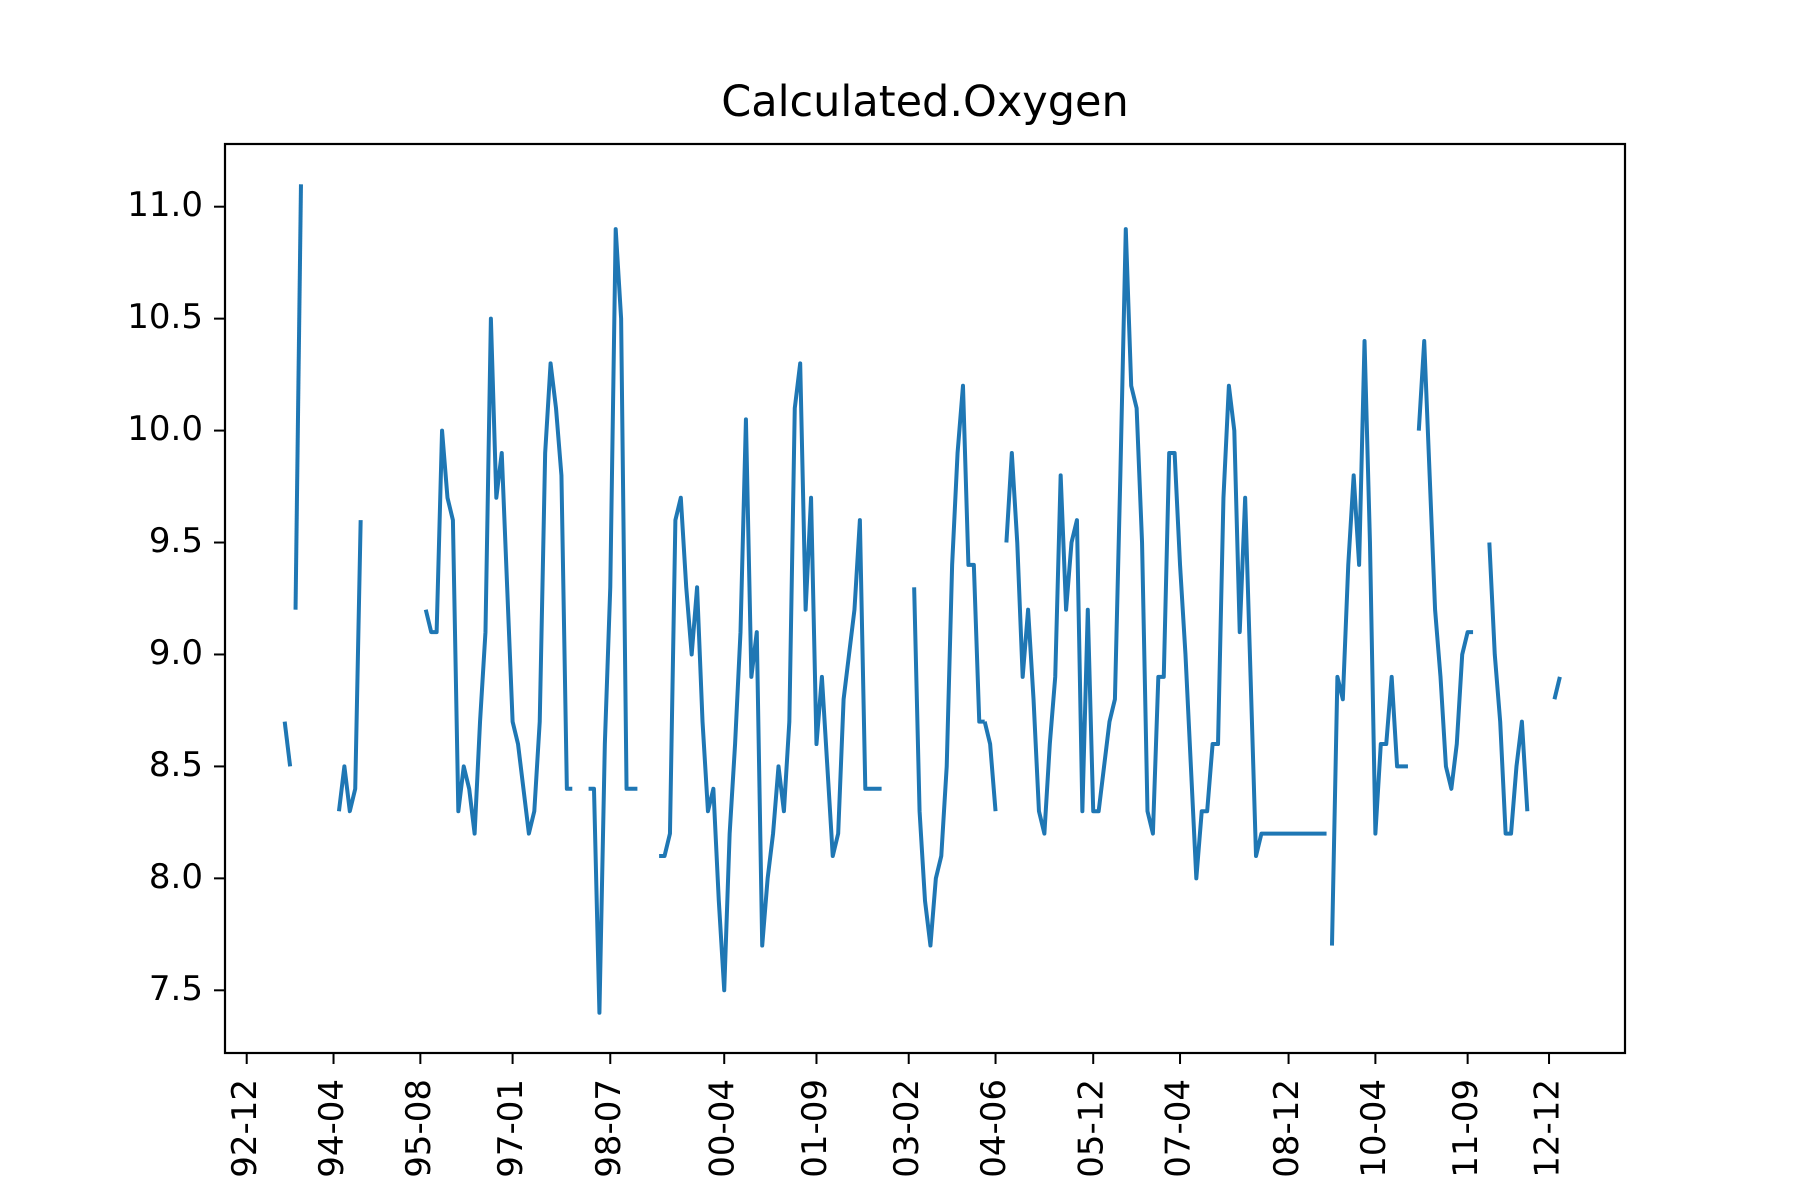  Describe the element at coordinates (165, 205) in the screenshot. I see `y-tick-label: 11.0` at that location.